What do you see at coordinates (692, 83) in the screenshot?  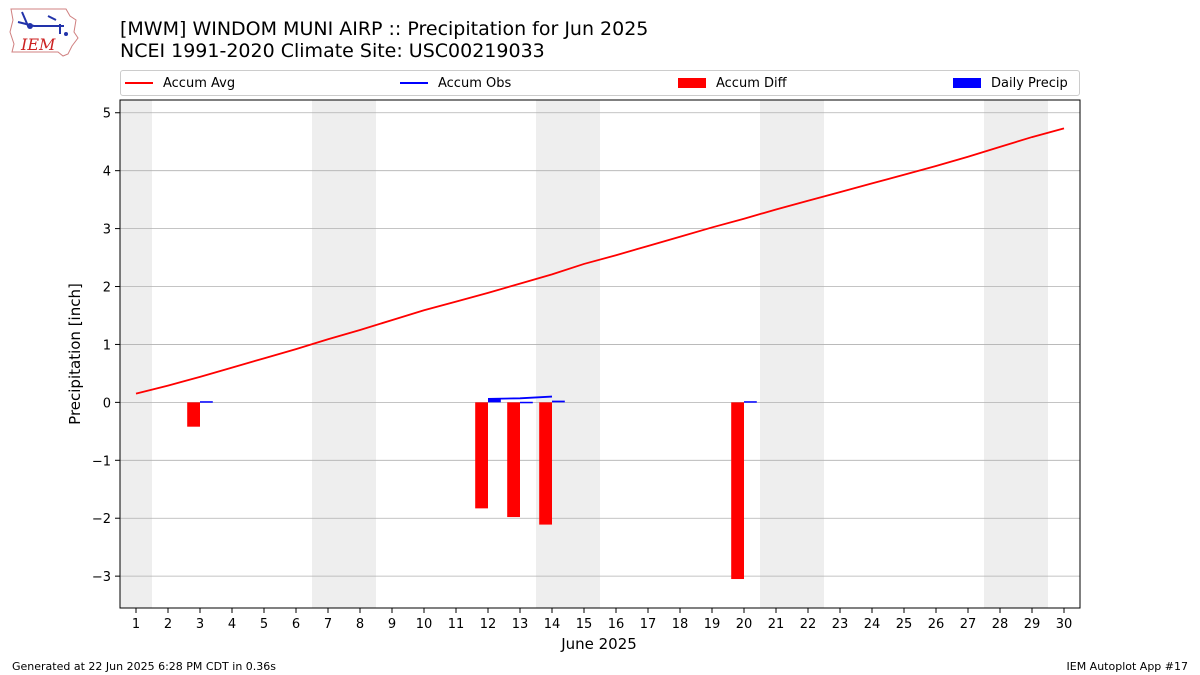 I see `legend-swatch-accum-diff` at bounding box center [692, 83].